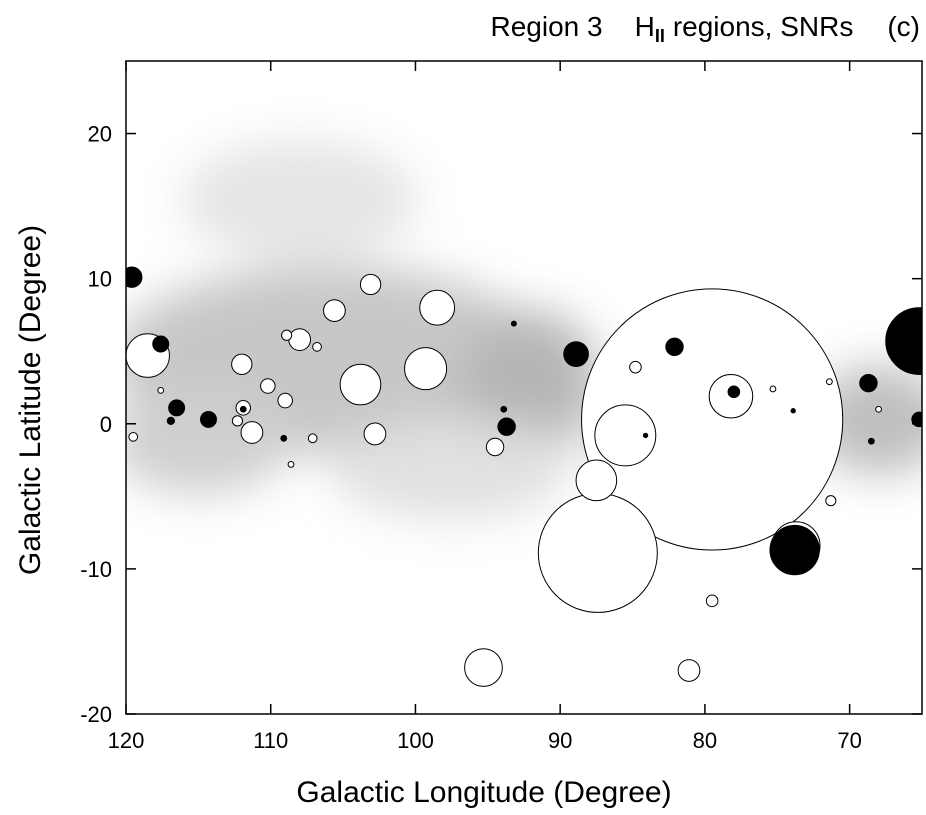 The image size is (926, 815). I want to click on y-tick-label: -10, so click(96, 569).